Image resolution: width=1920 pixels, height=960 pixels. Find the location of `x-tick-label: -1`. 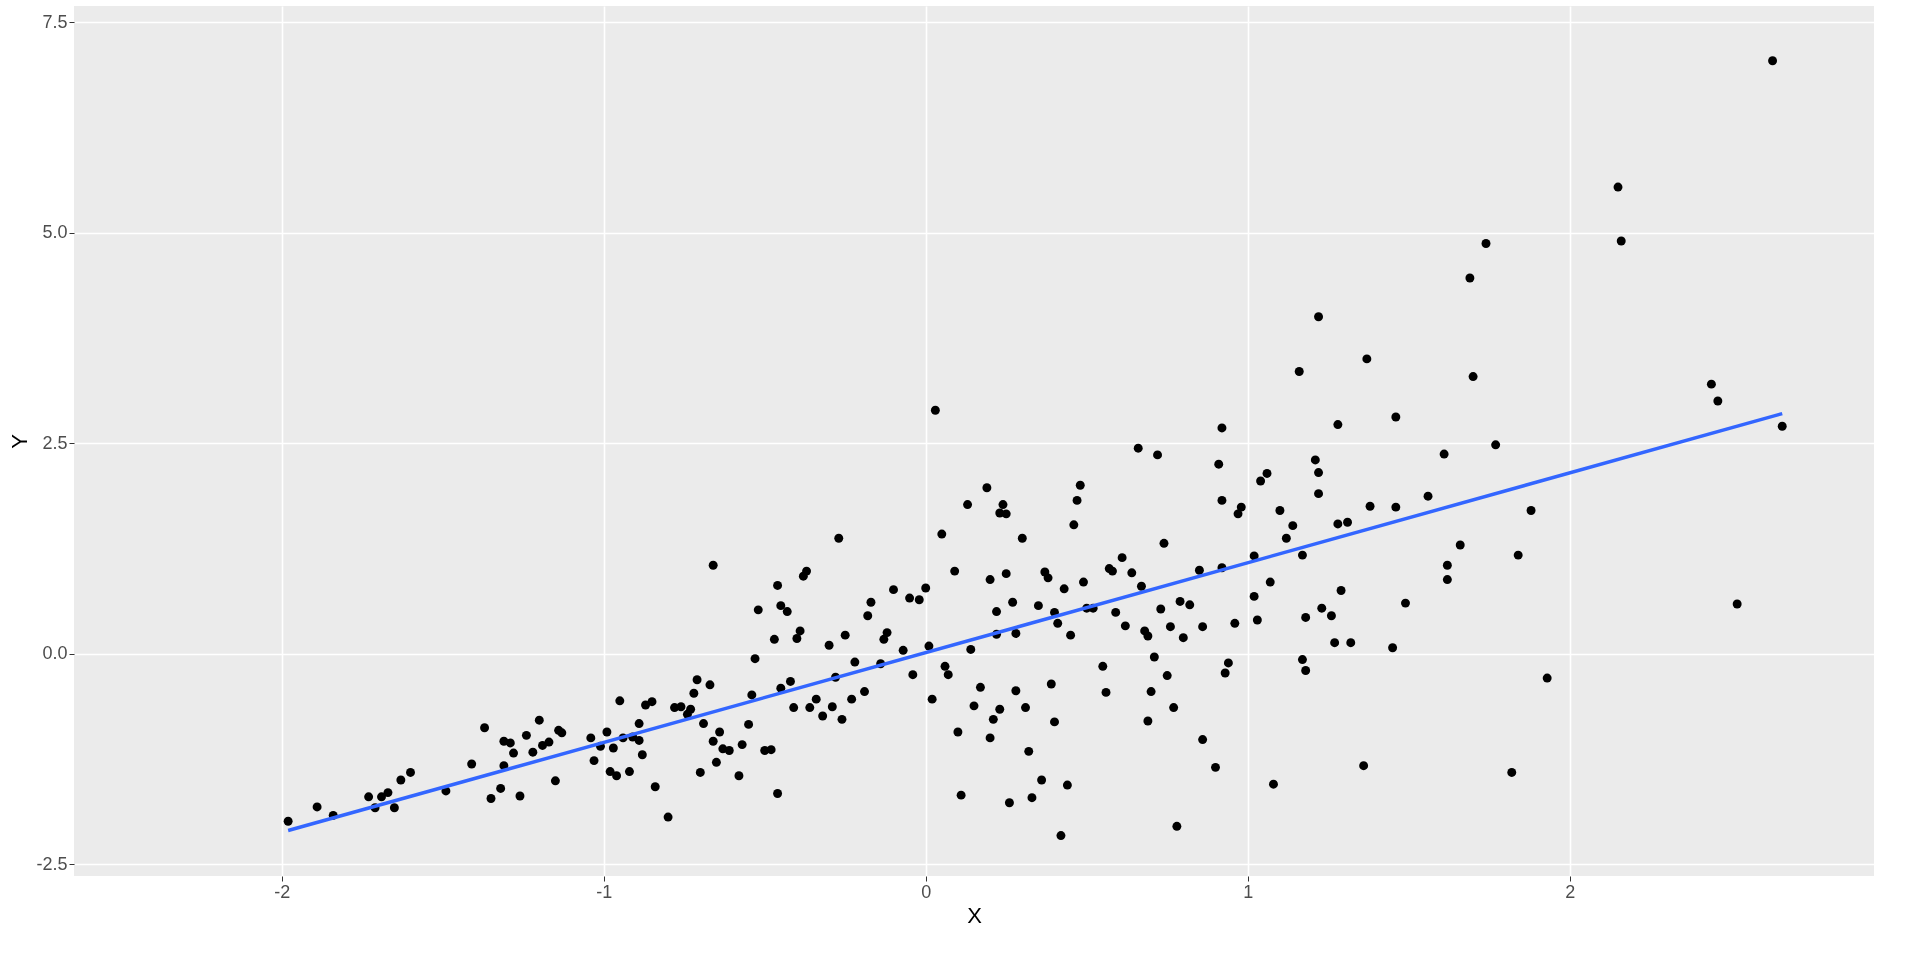

x-tick-label: -1 is located at coordinates (604, 891).